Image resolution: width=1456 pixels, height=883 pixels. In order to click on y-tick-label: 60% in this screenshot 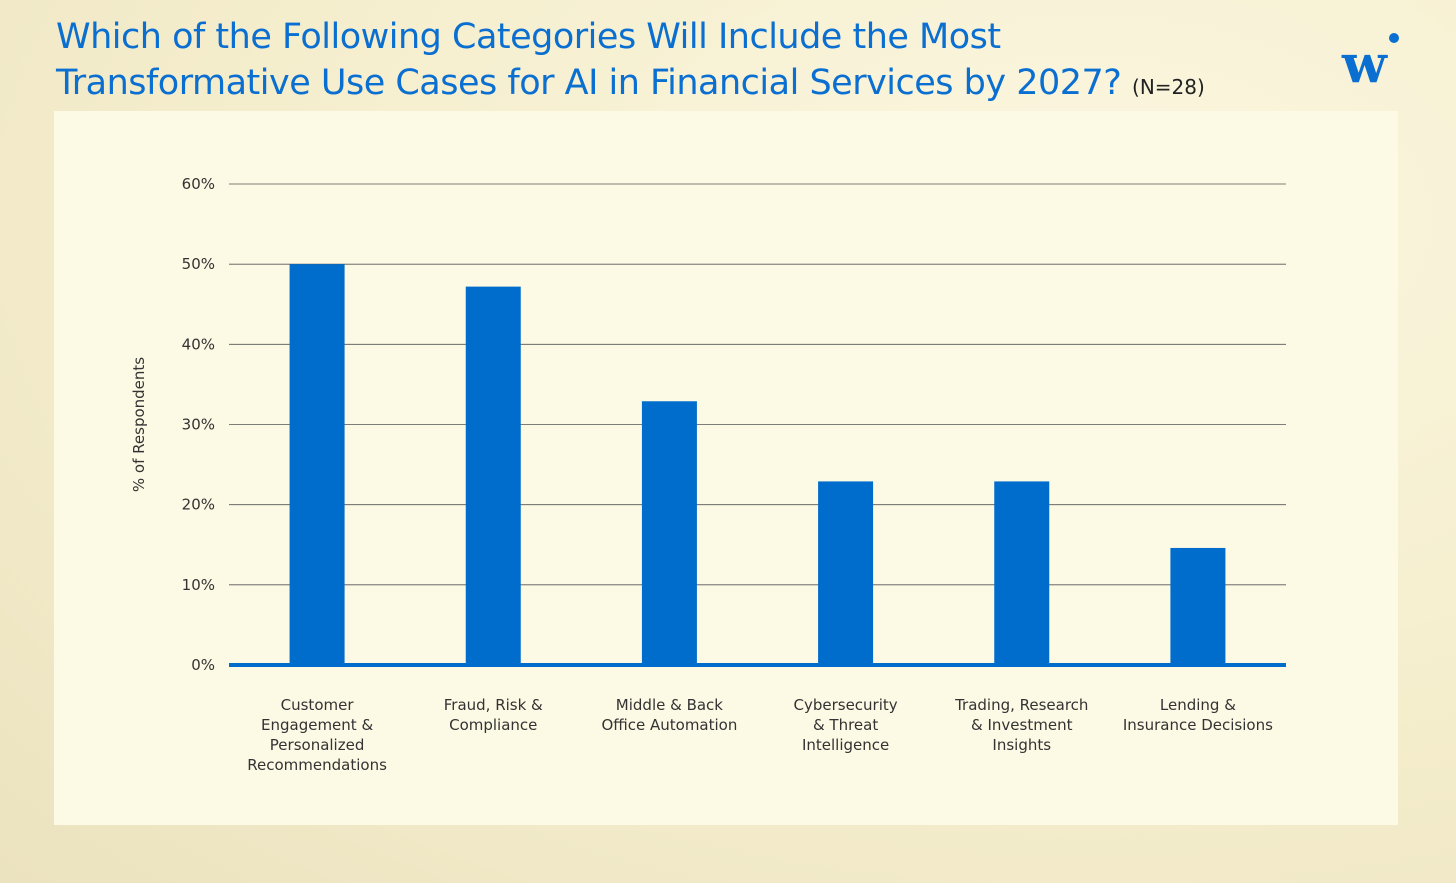, I will do `click(198, 184)`.